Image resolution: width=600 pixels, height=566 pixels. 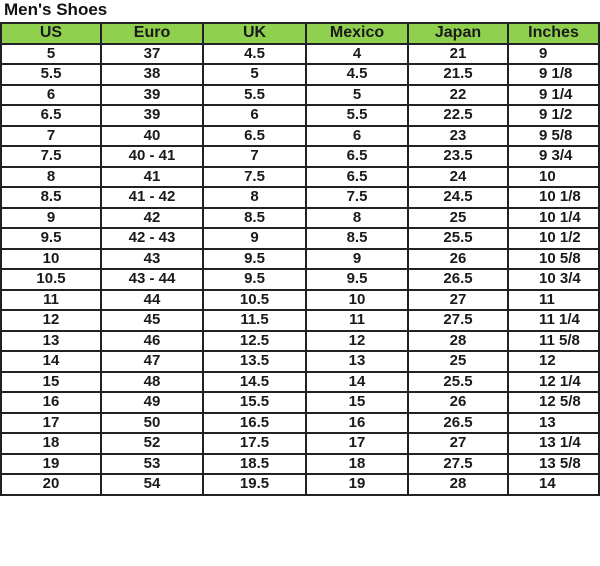 I want to click on cell-us: 5, so click(x=51, y=53).